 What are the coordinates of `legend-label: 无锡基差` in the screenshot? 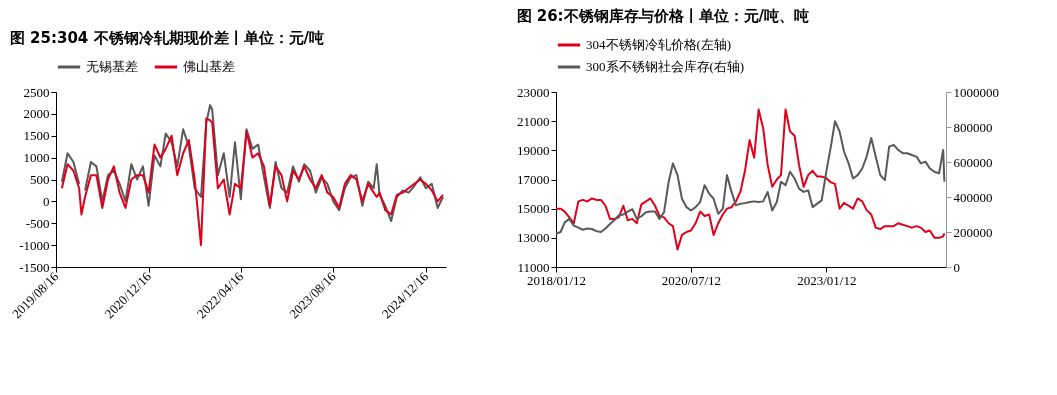 It's located at (112, 66).